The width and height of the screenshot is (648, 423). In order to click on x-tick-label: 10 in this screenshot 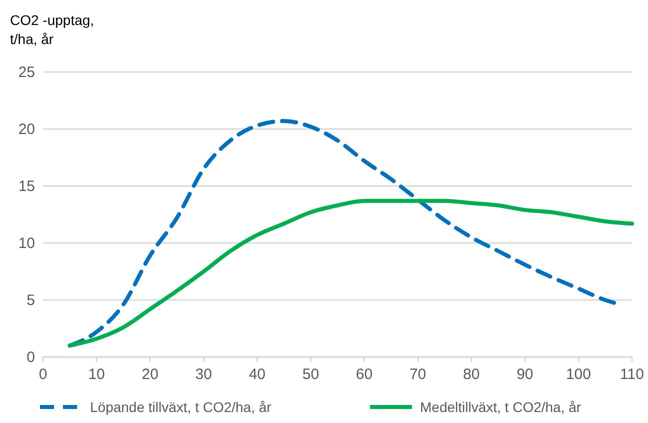, I will do `click(96, 374)`.